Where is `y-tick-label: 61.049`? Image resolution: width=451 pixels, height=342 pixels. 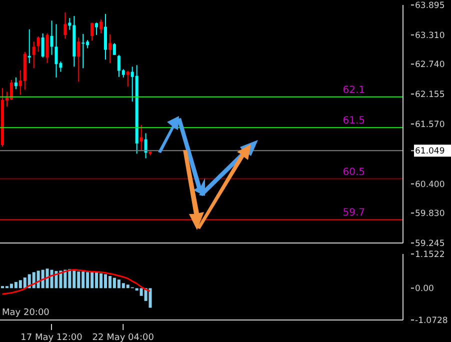 y-tick-label: 61.049 is located at coordinates (430, 151).